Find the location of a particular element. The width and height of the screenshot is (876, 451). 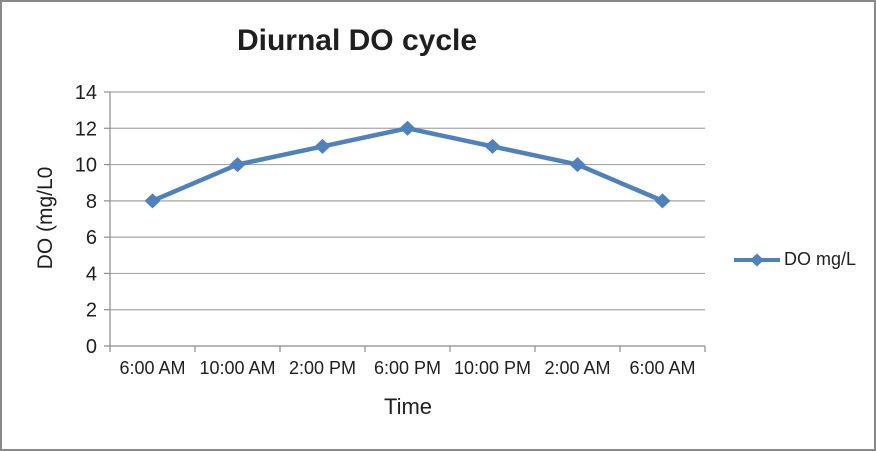

legend-marker-icon is located at coordinates (757, 259).